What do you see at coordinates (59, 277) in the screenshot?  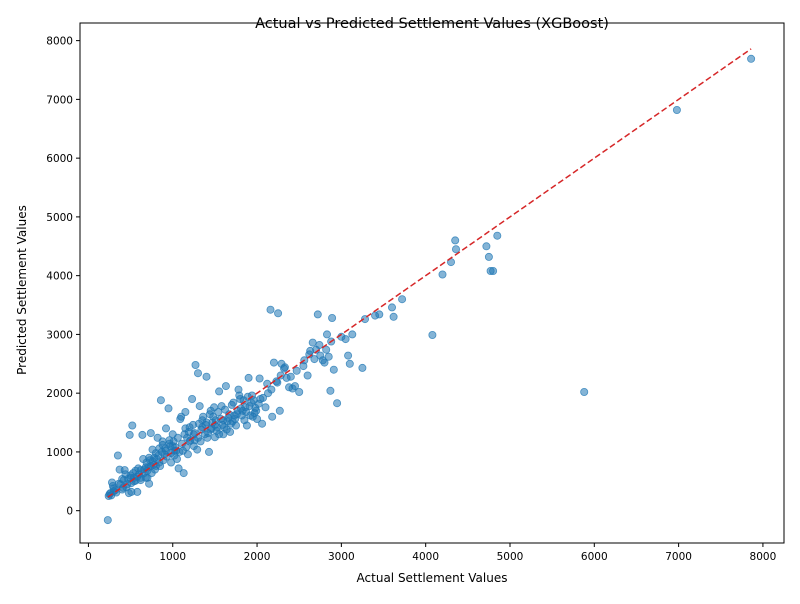 I see `y-tick-label: 4000` at bounding box center [59, 277].